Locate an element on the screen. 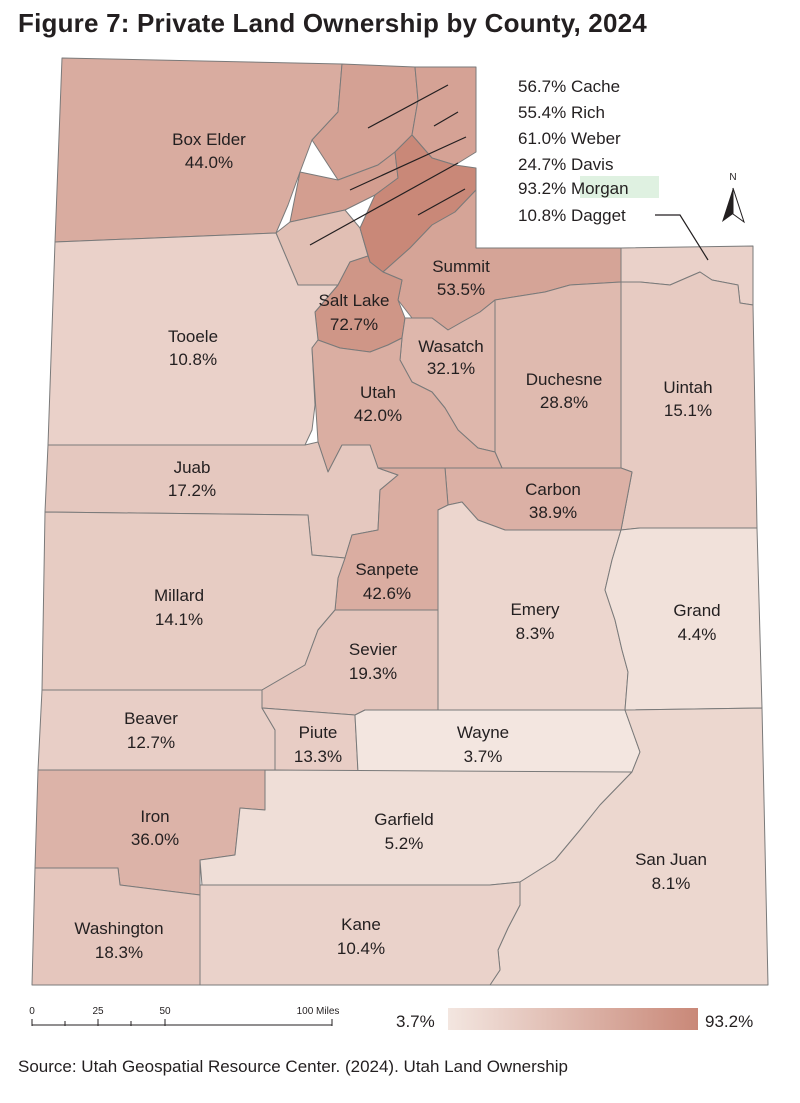 Image resolution: width=800 pixels, height=1103 pixels. legend-min: 3.7% is located at coordinates (415, 1021).